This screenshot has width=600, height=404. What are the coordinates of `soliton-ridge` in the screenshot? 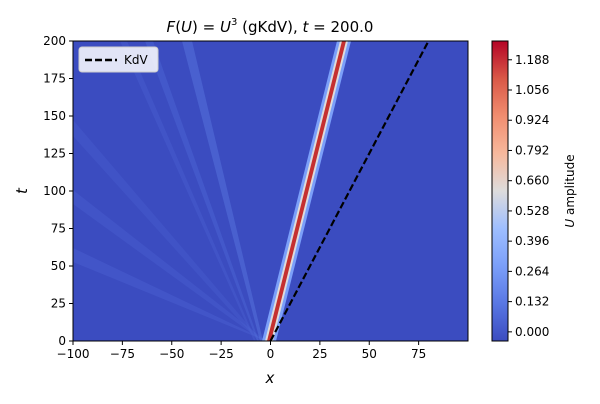 It's located at (306, 191).